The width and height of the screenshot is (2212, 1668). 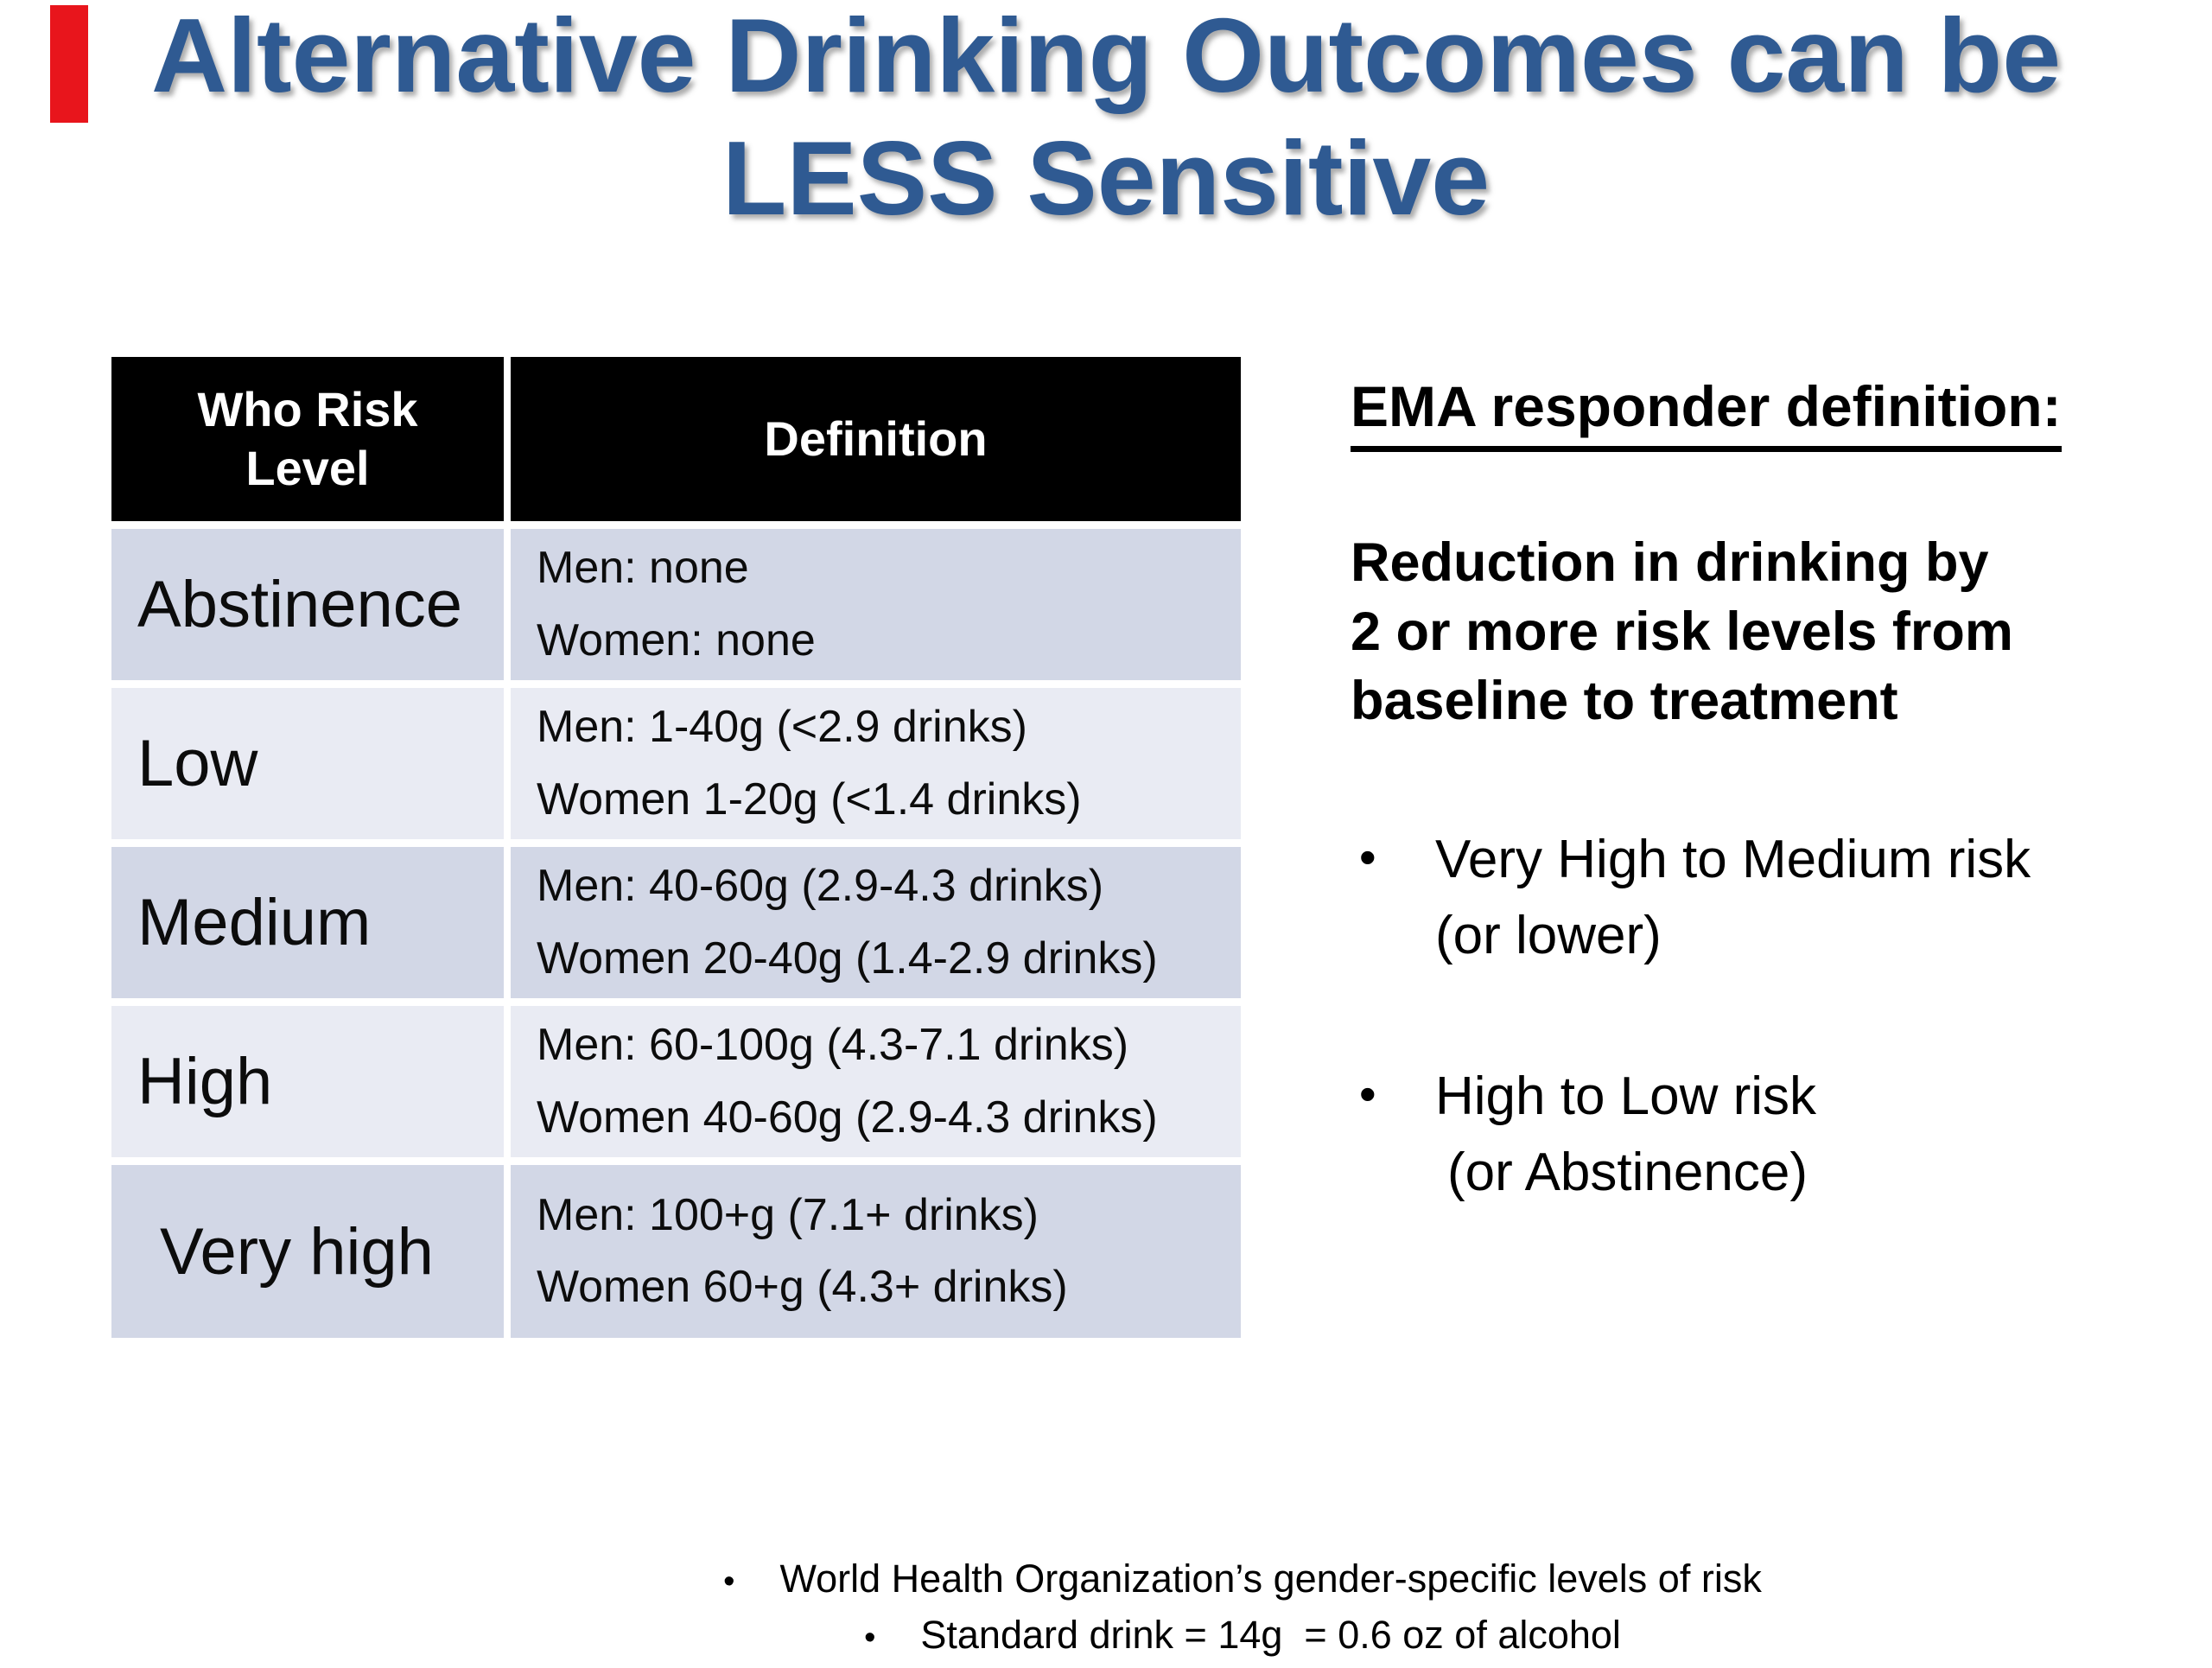 I want to click on recording-marker, so click(x=69, y=64).